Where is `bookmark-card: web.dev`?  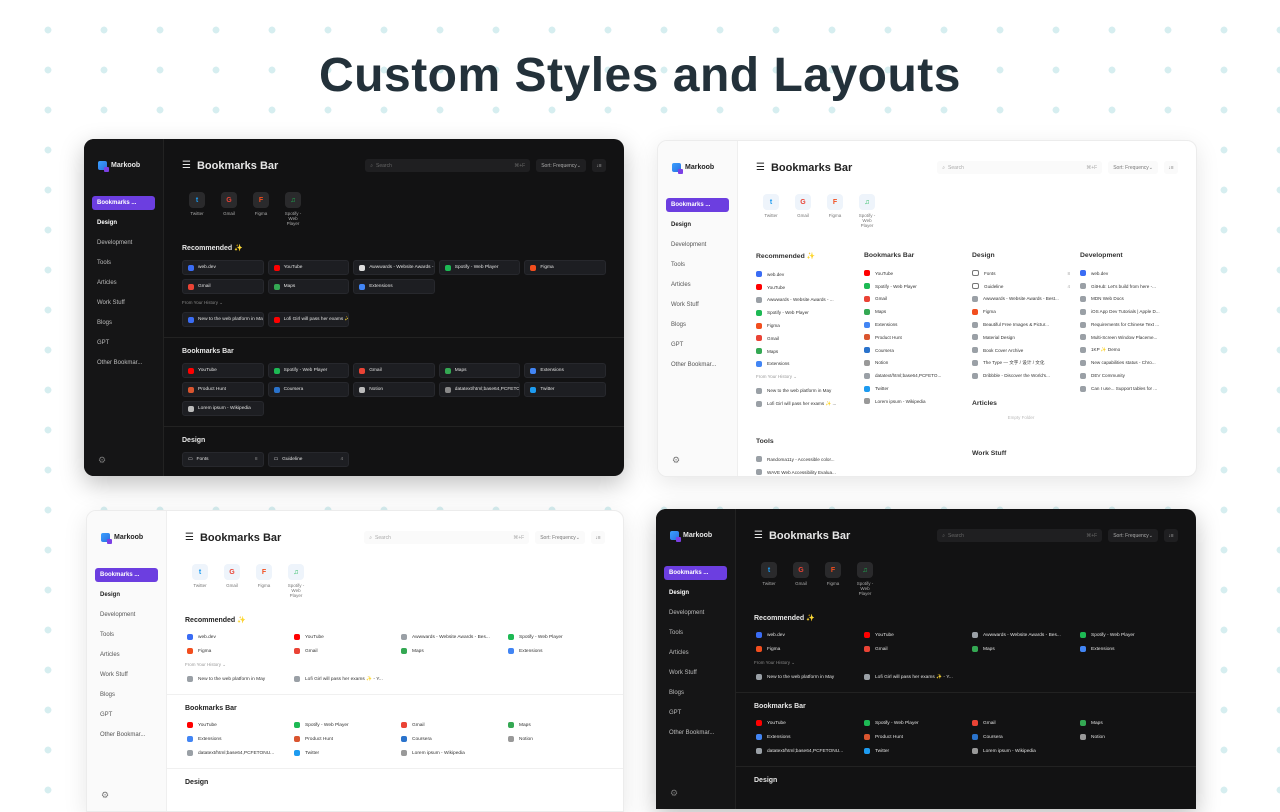
bookmark-card: web.dev is located at coordinates (234, 637).